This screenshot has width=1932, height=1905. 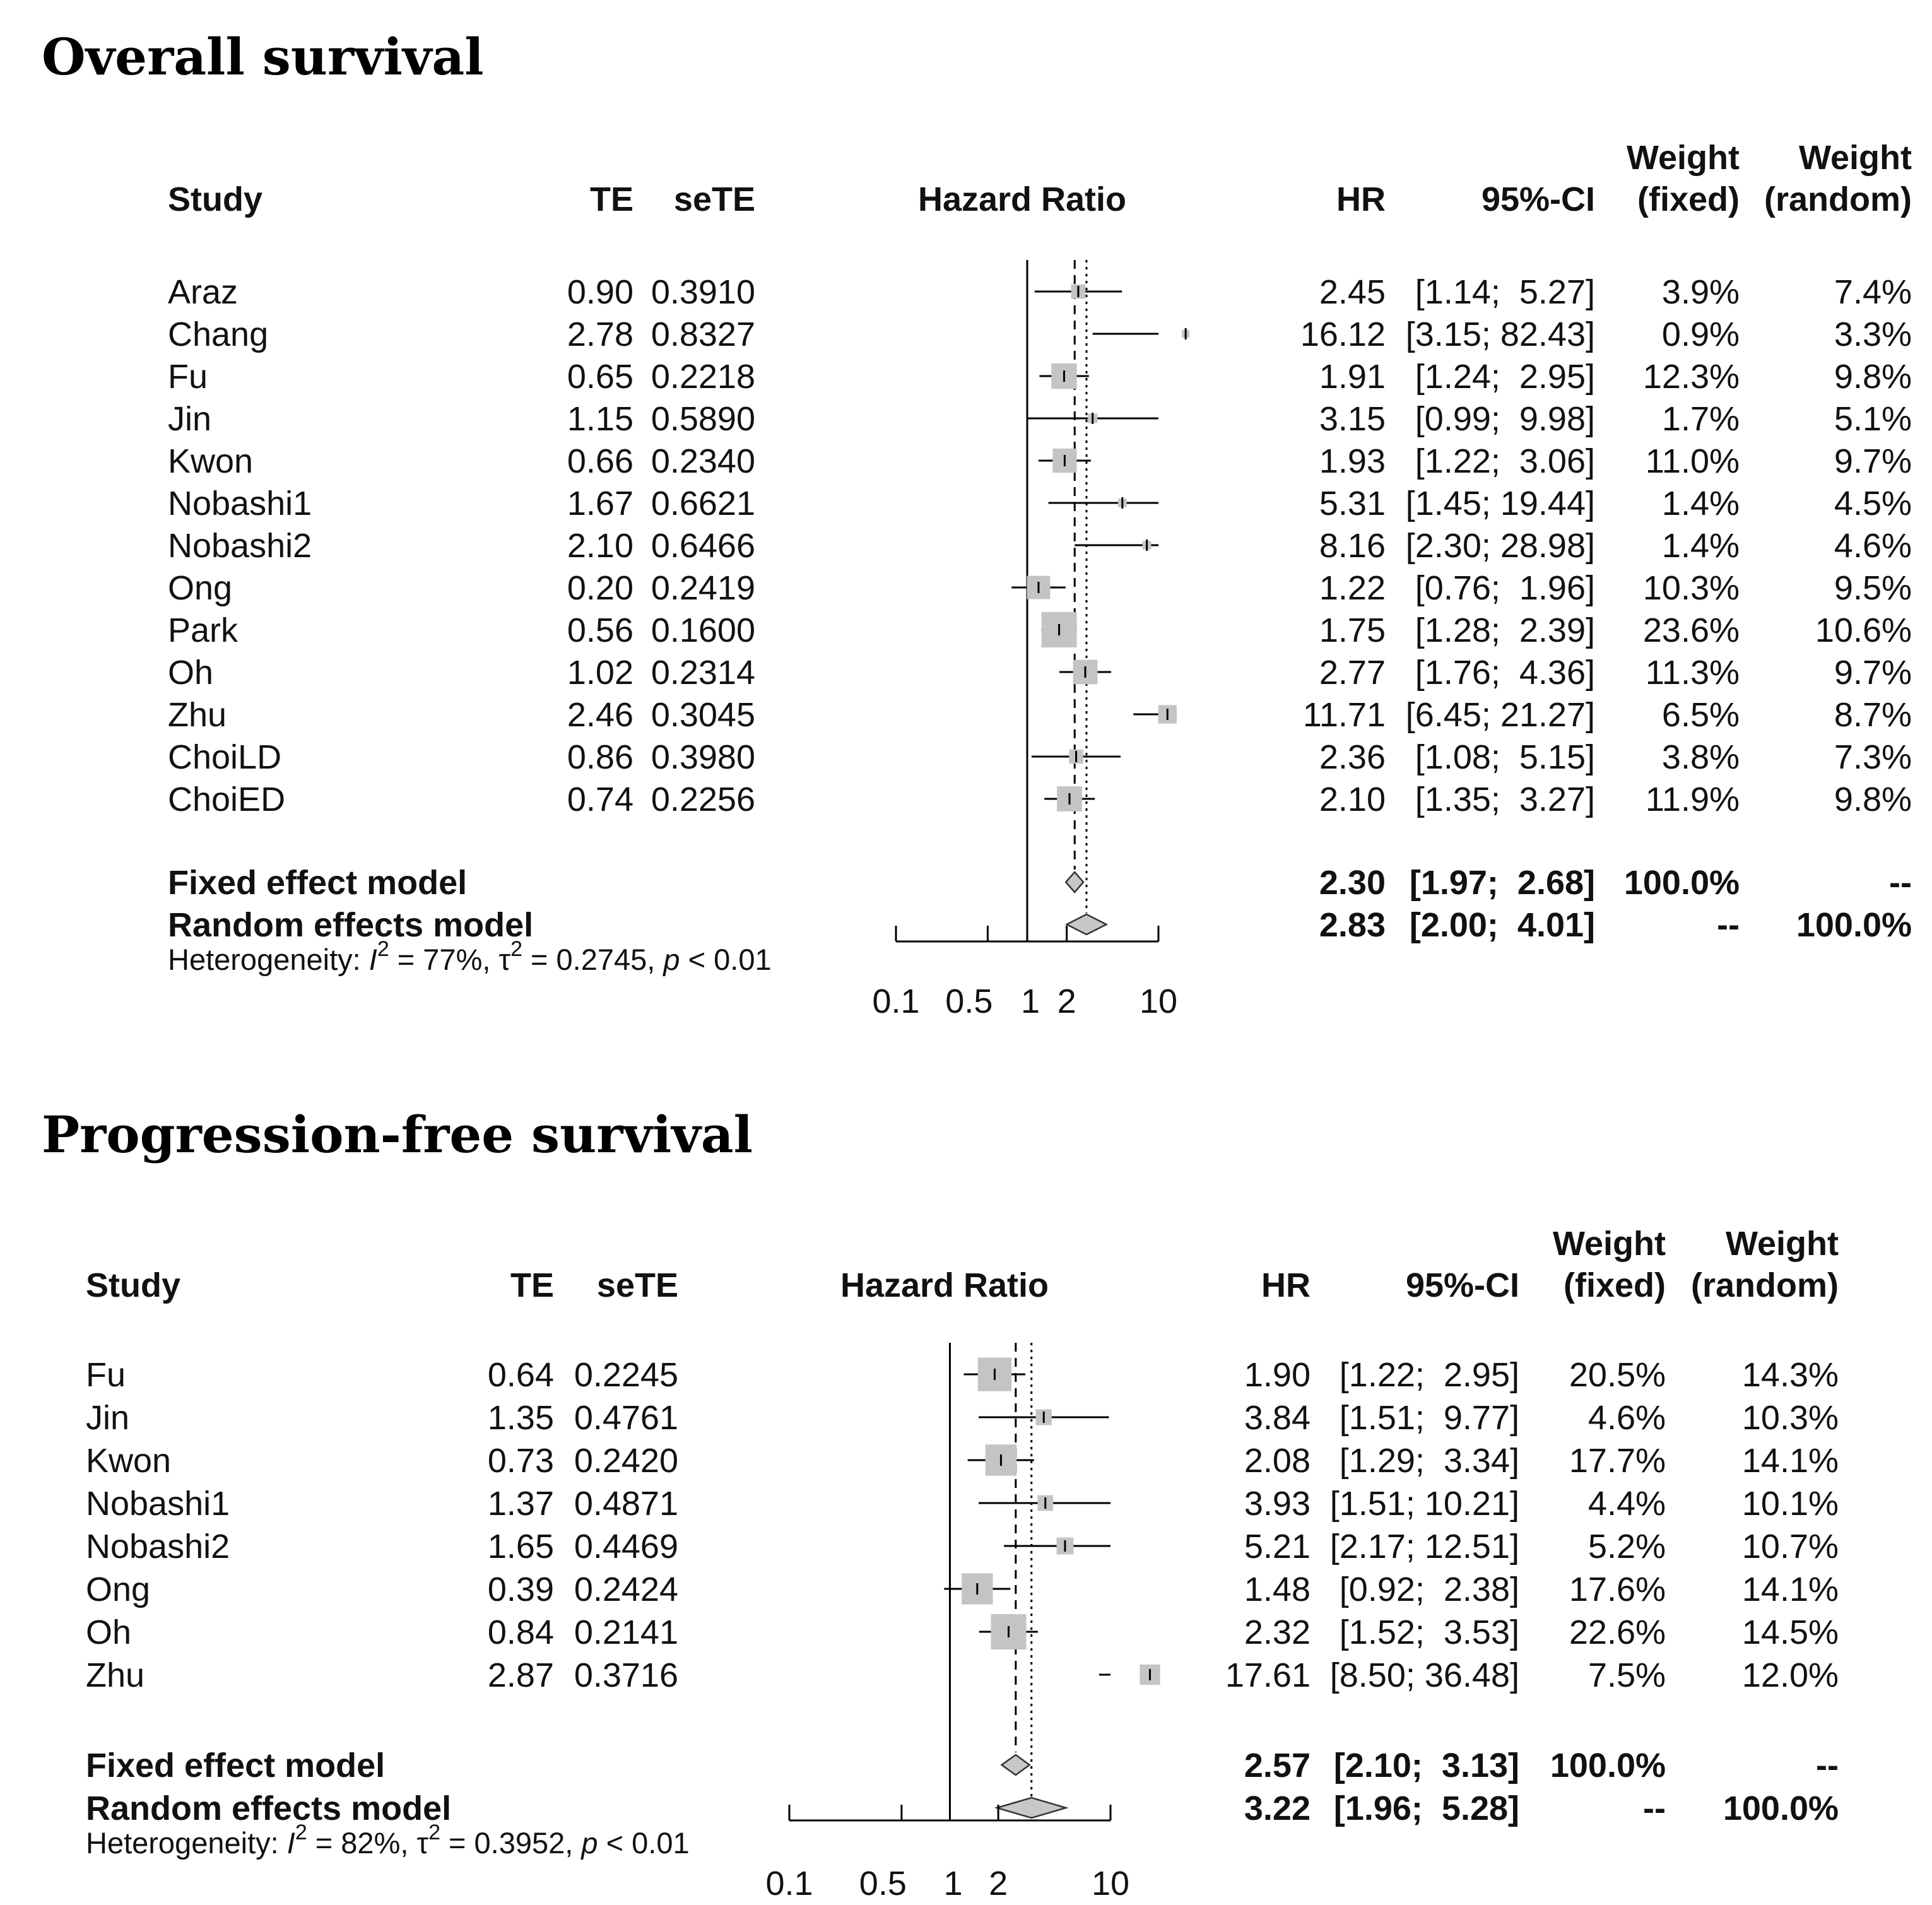 I want to click on study-name: Kwon, so click(x=210, y=461).